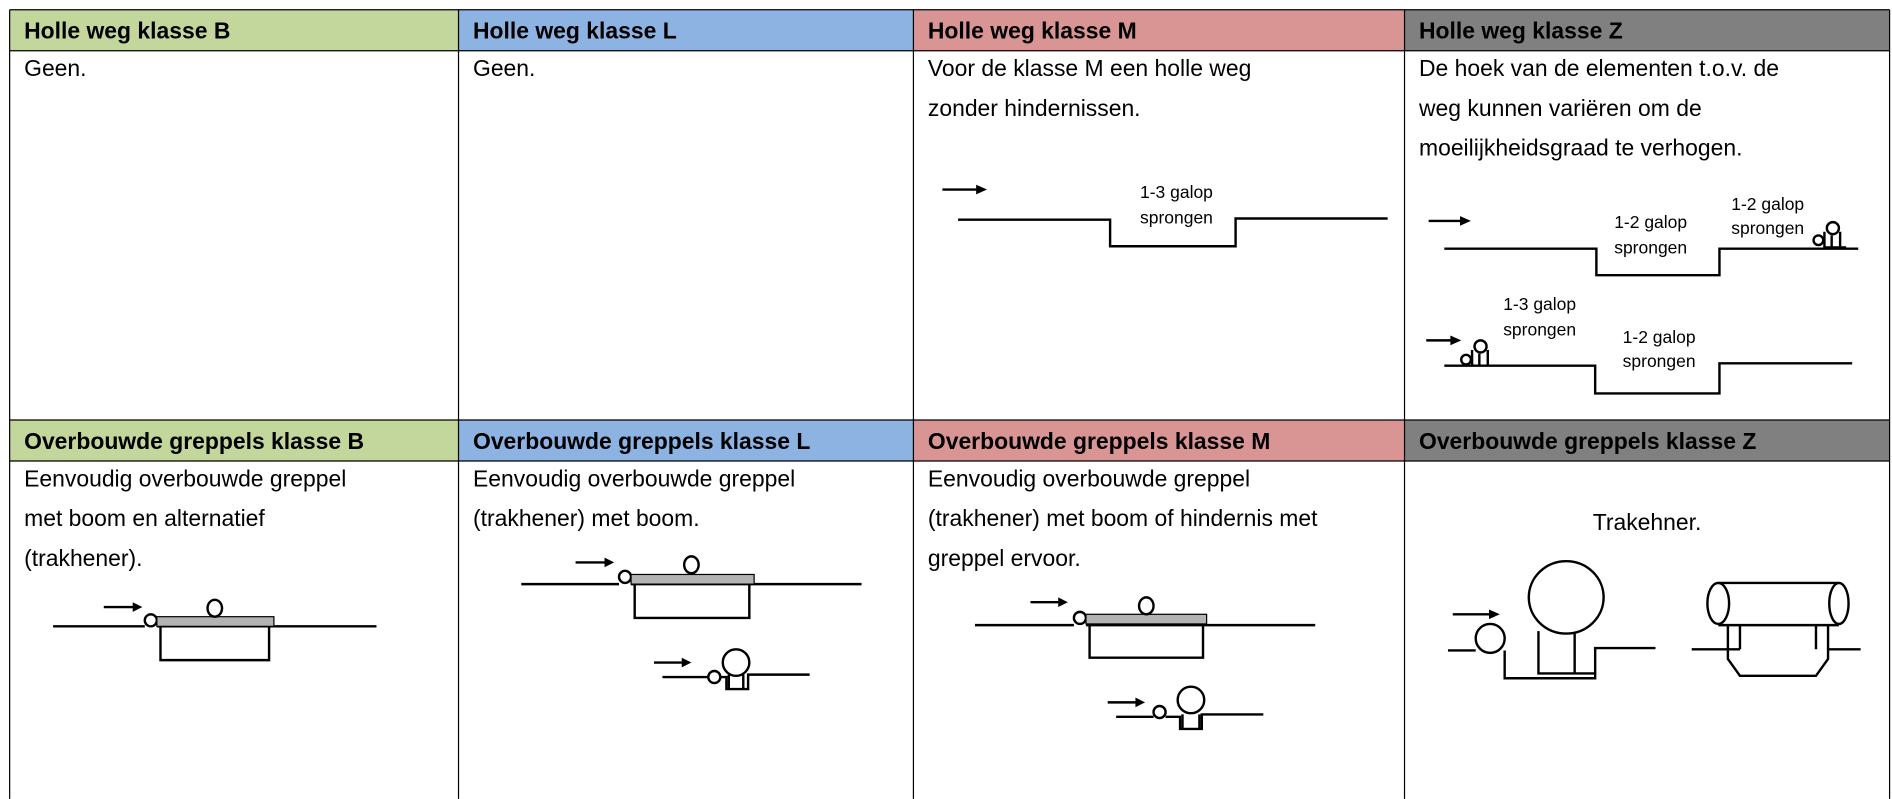 This screenshot has width=1892, height=799. Describe the element at coordinates (586, 518) in the screenshot. I see `cell-text: (trakhener) met boom.` at that location.